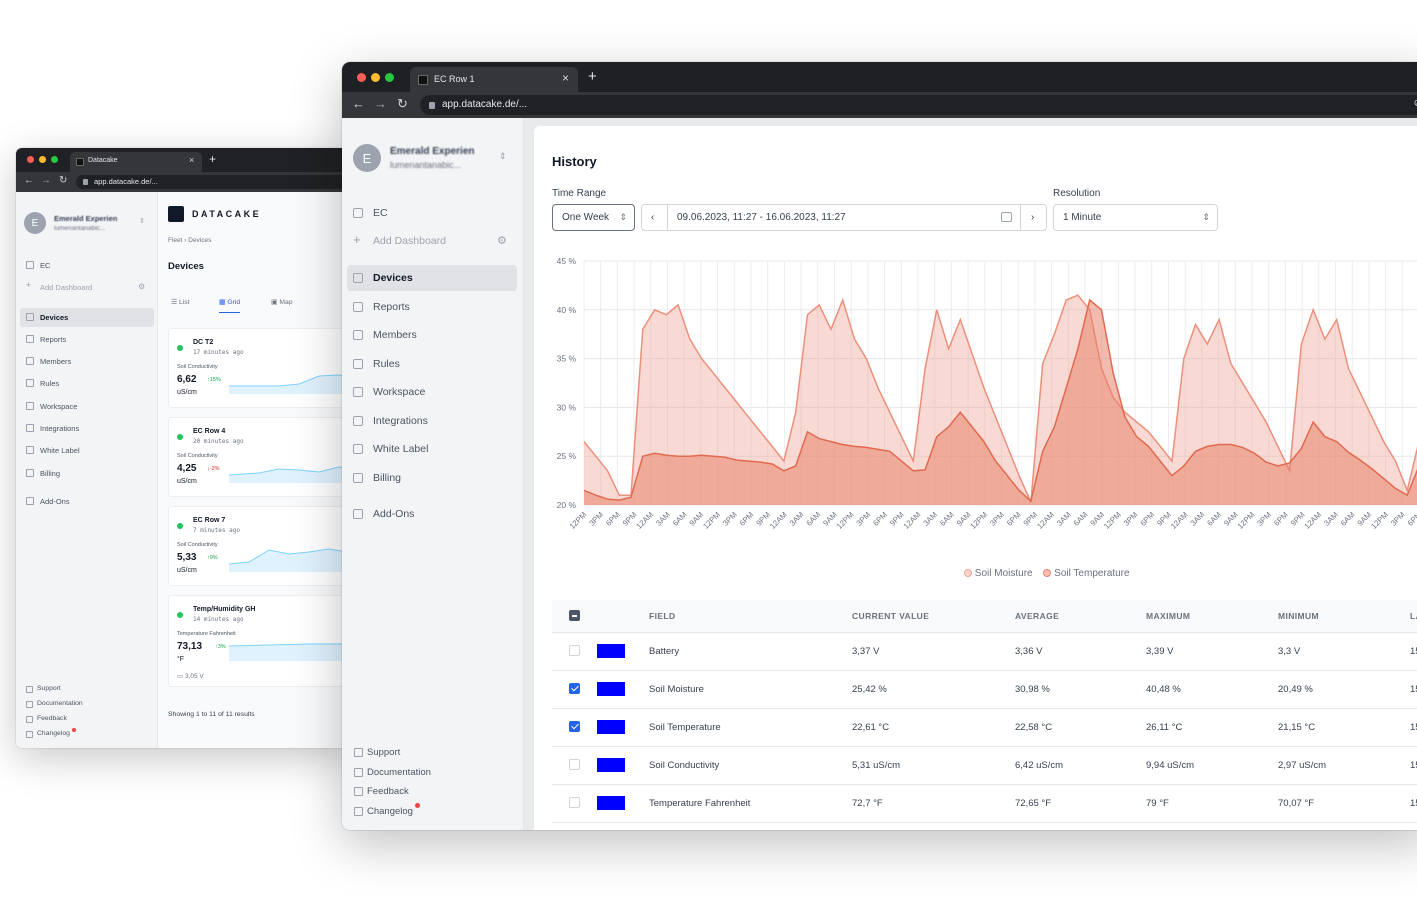  I want to click on users-icon, so click(358, 335).